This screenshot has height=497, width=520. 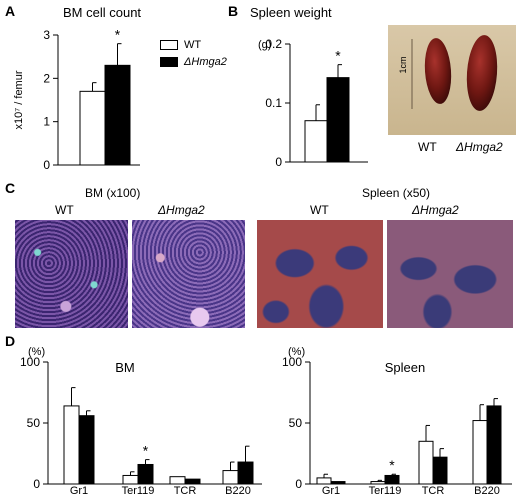 What do you see at coordinates (331, 491) in the screenshot?
I see `category-label-d-spleen: Gr1` at bounding box center [331, 491].